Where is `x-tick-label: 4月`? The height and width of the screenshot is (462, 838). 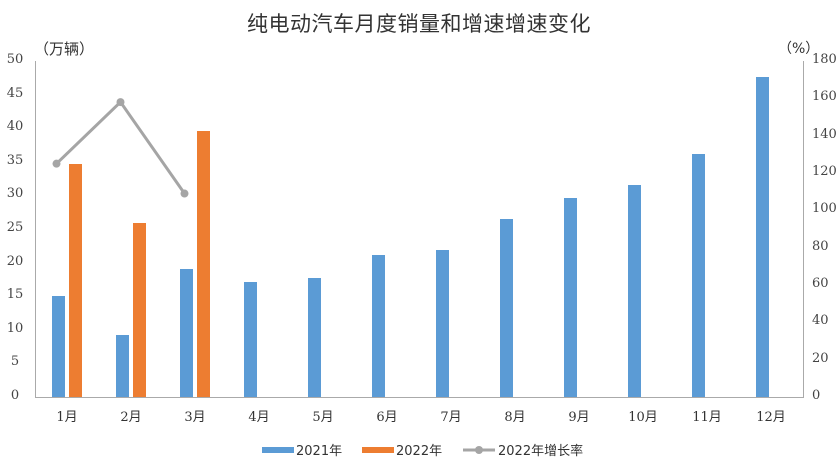 x-tick-label: 4月 is located at coordinates (259, 417).